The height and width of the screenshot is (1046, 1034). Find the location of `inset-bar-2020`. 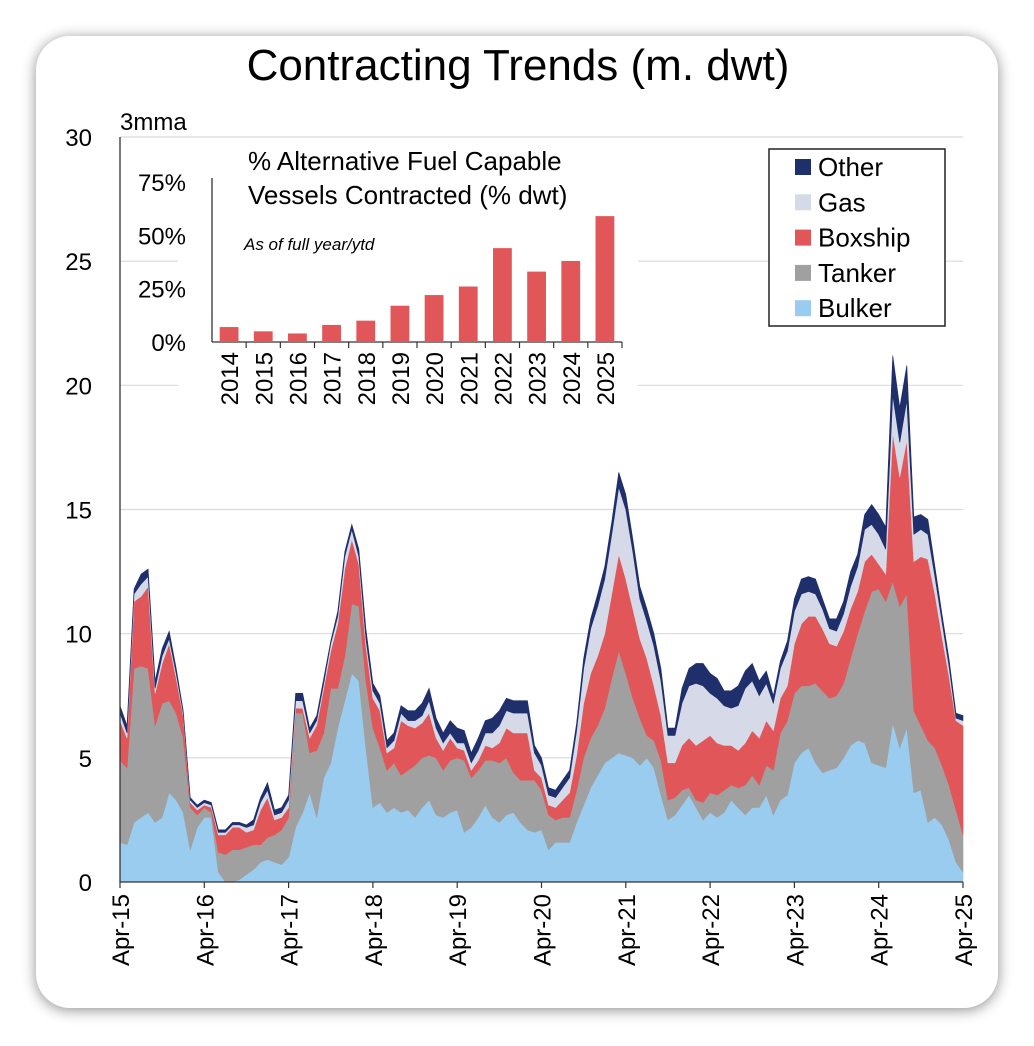

inset-bar-2020 is located at coordinates (434, 318).